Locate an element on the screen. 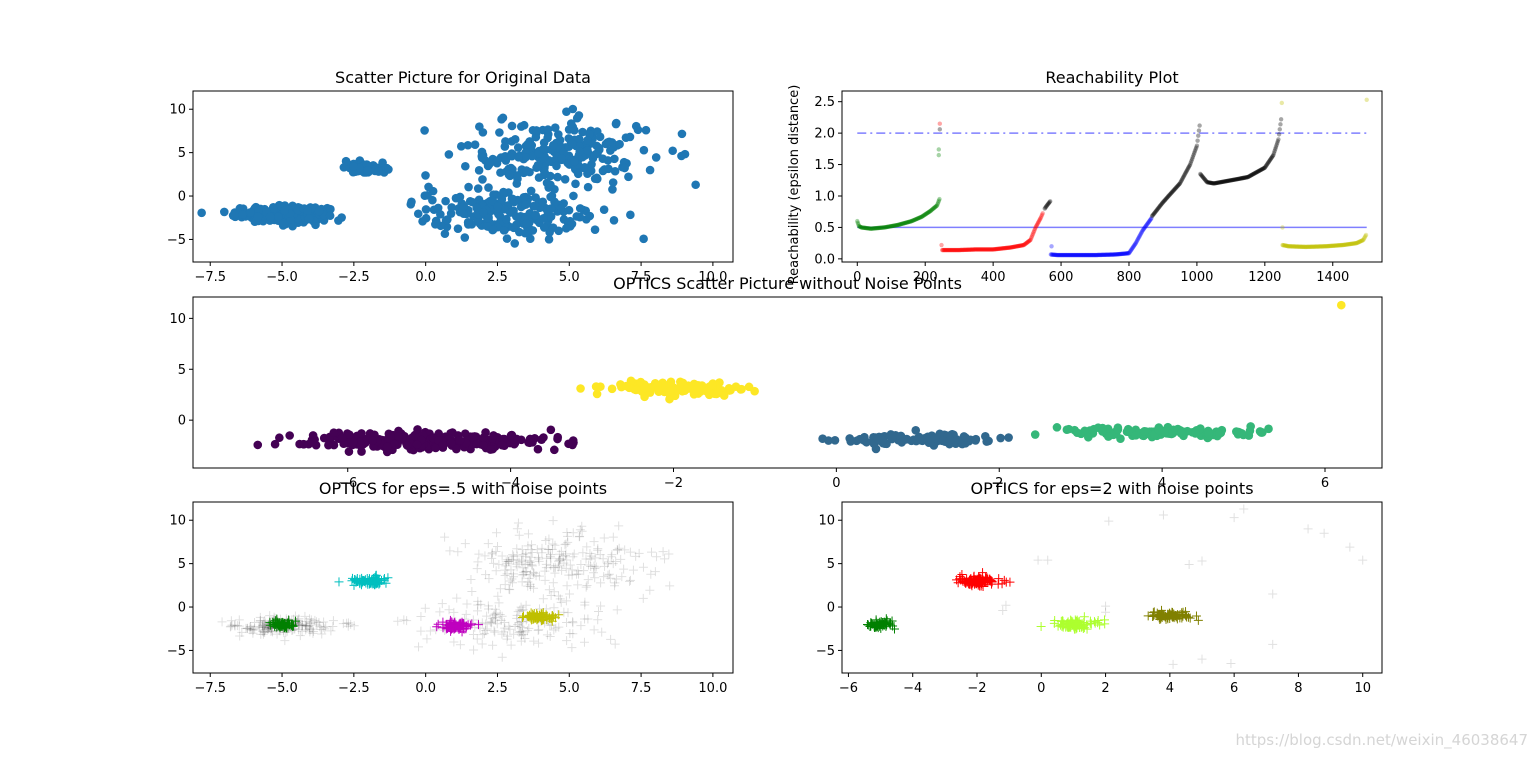 The height and width of the screenshot is (757, 1536). chart-title: Scatter Picture for Original Data is located at coordinates (463, 77).